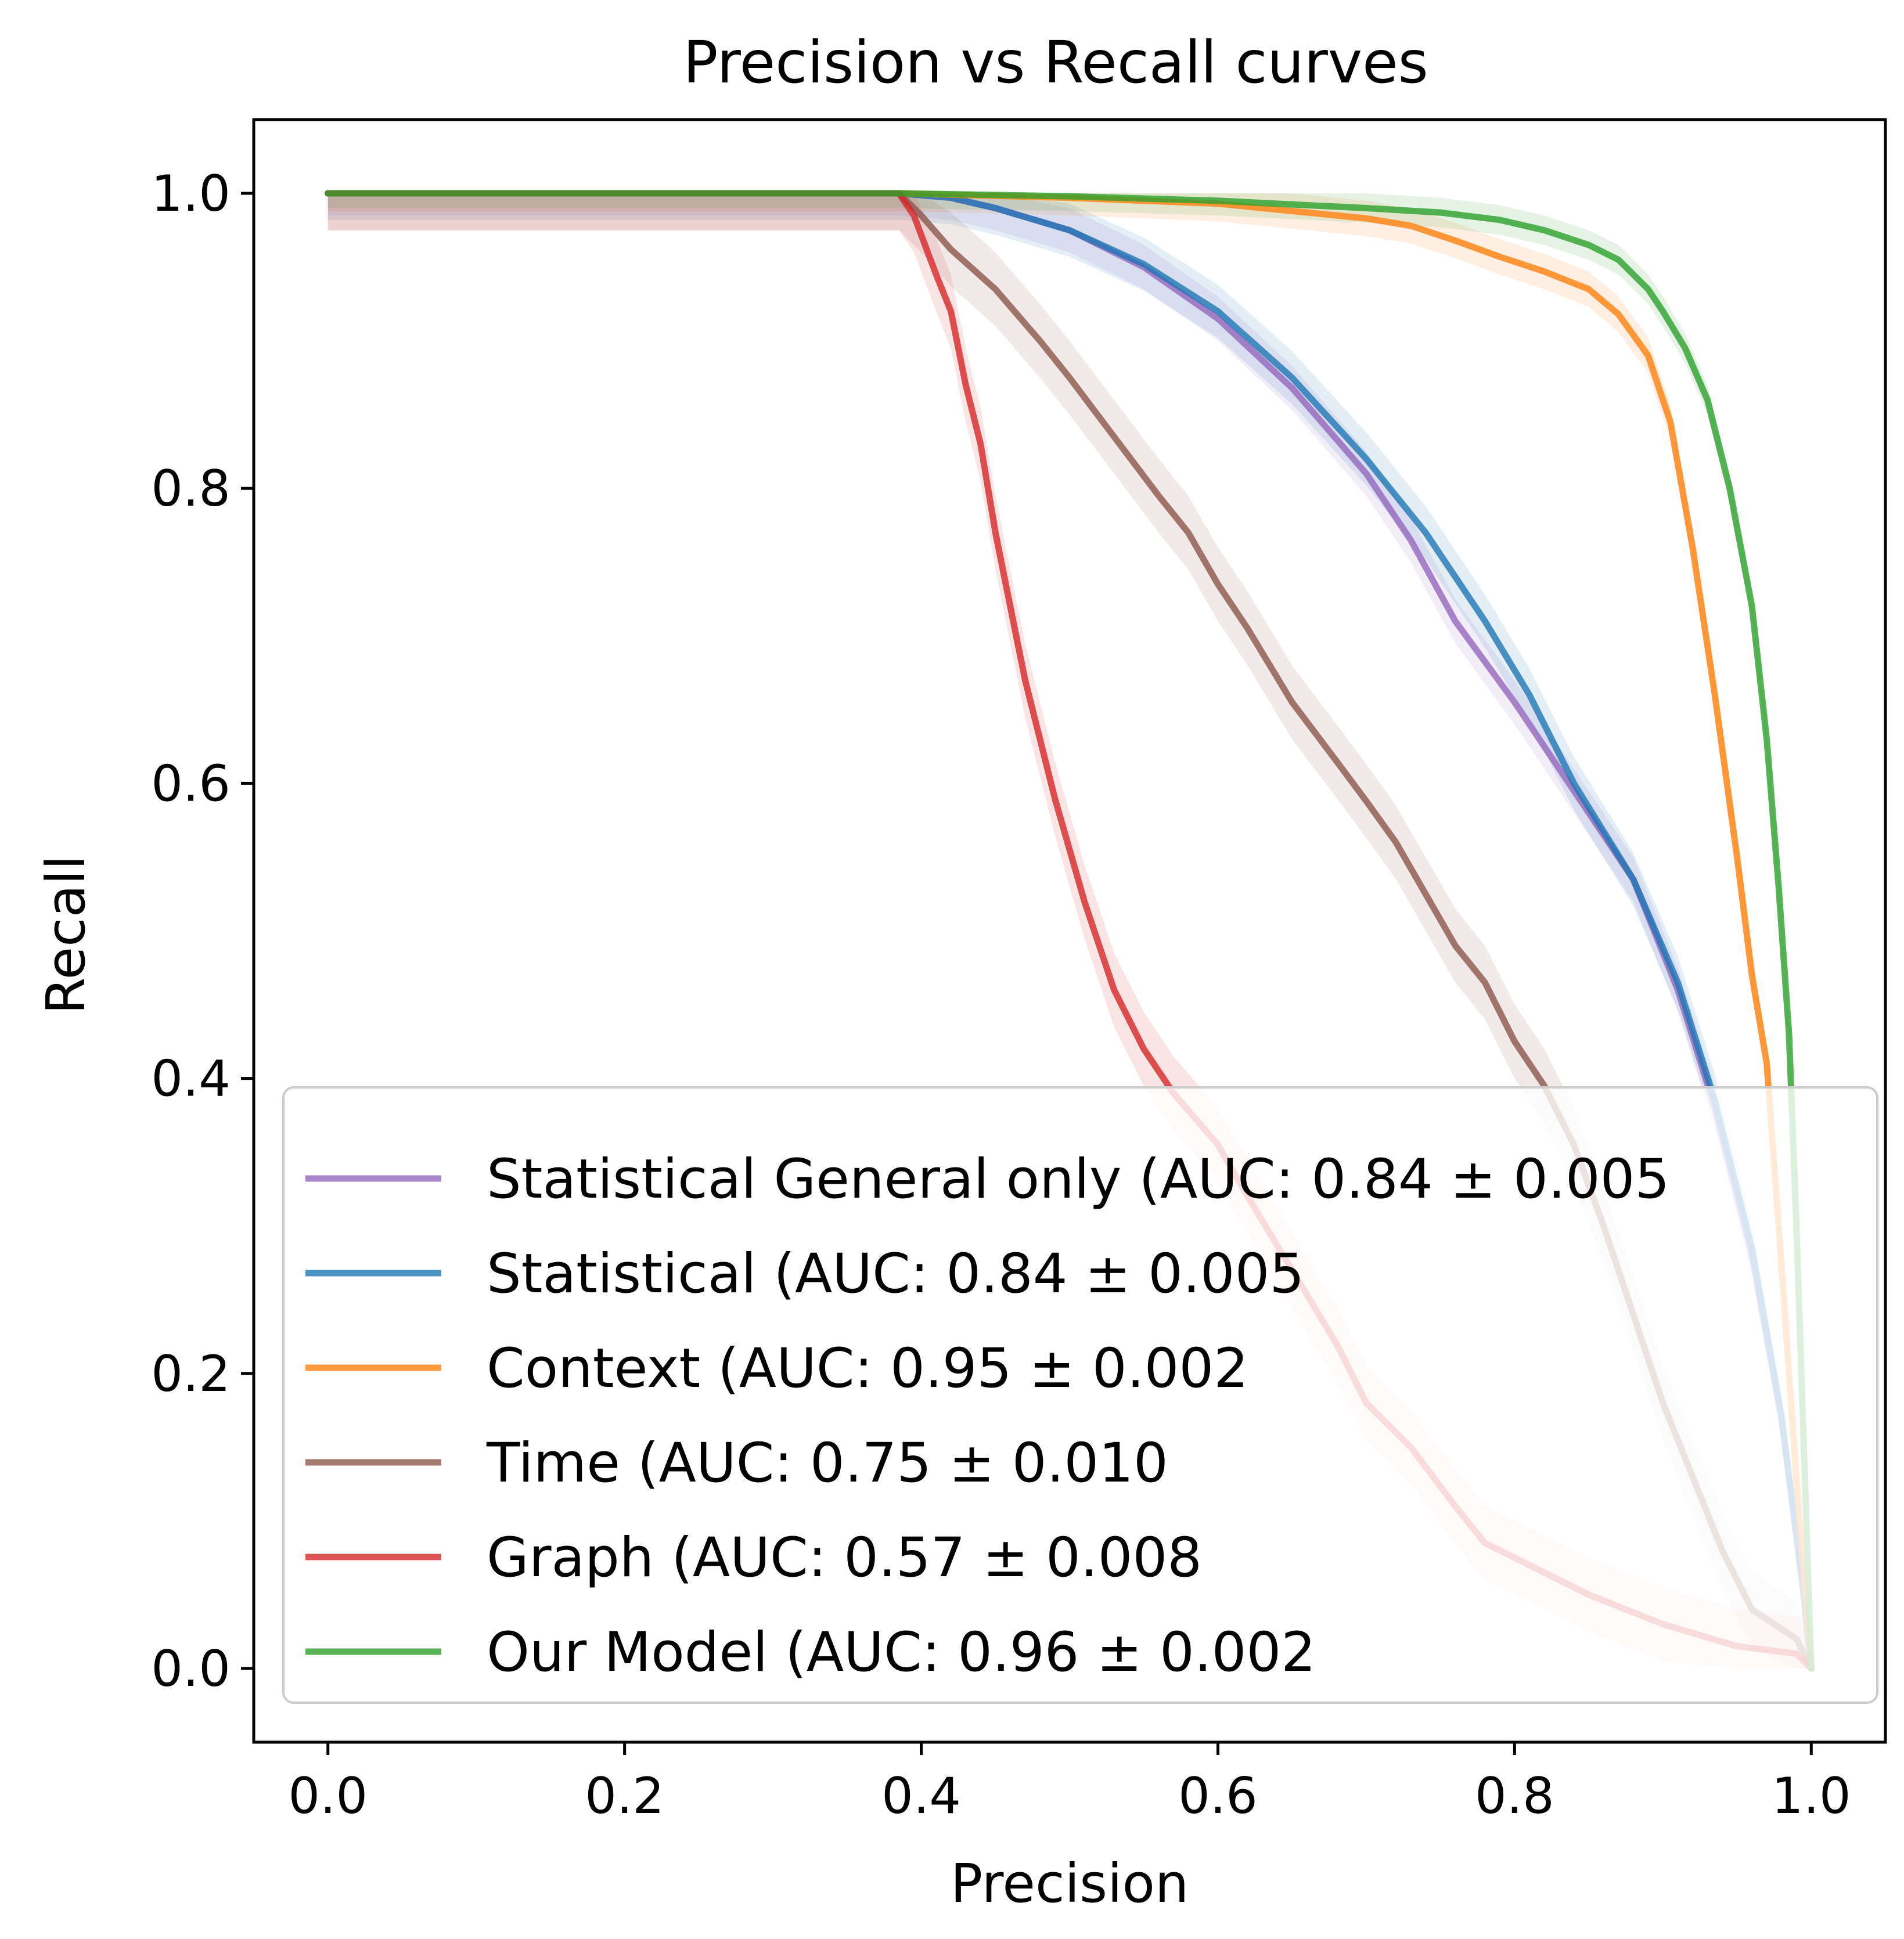 This screenshot has height=1939, width=1904. I want to click on x-axis-ticks: 0.0 0.2 0.4 0.6 0.8 1.0, so click(1070, 1783).